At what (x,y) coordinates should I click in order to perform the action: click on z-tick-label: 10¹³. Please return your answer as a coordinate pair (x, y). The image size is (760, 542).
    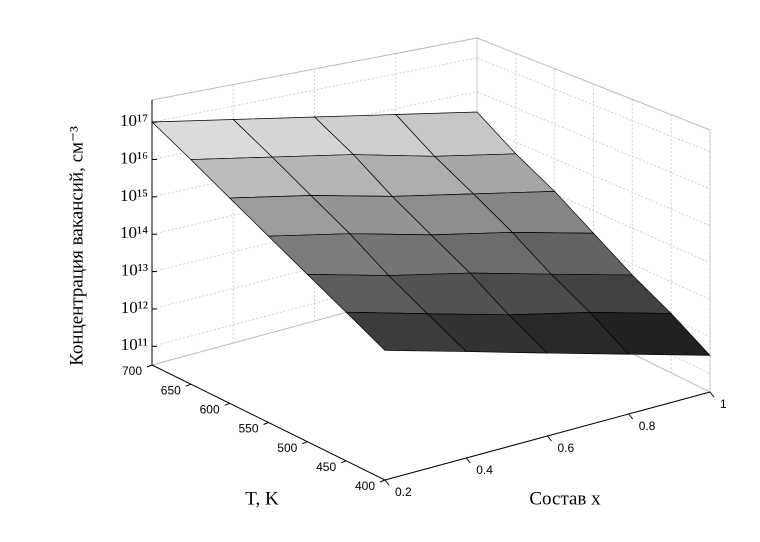
    Looking at the image, I should click on (134, 269).